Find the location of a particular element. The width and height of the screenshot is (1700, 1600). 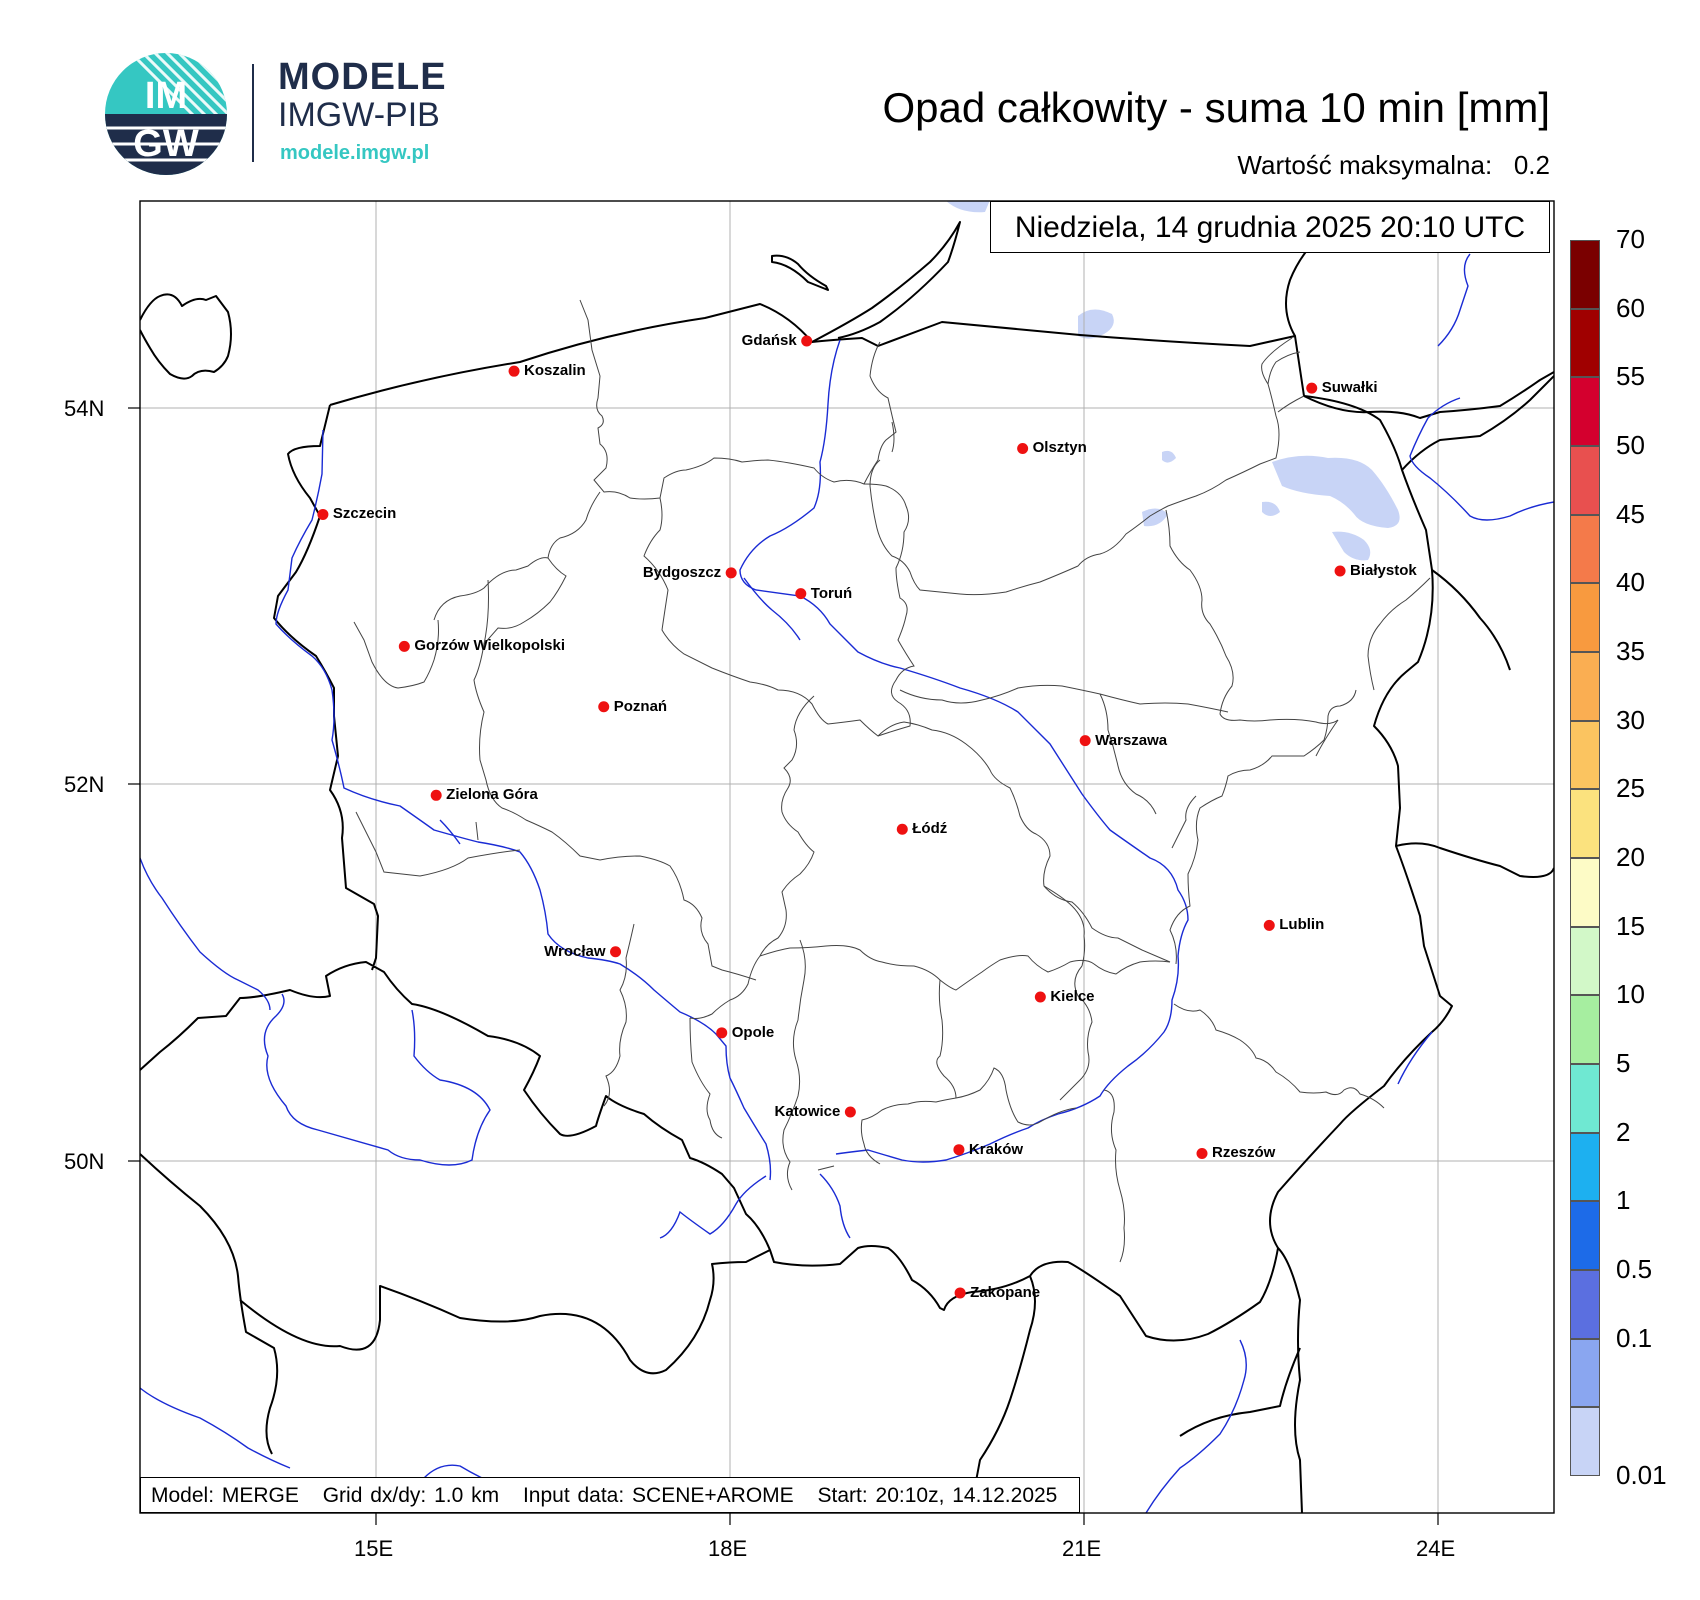

colorbar-label: 10 is located at coordinates (1630, 994).